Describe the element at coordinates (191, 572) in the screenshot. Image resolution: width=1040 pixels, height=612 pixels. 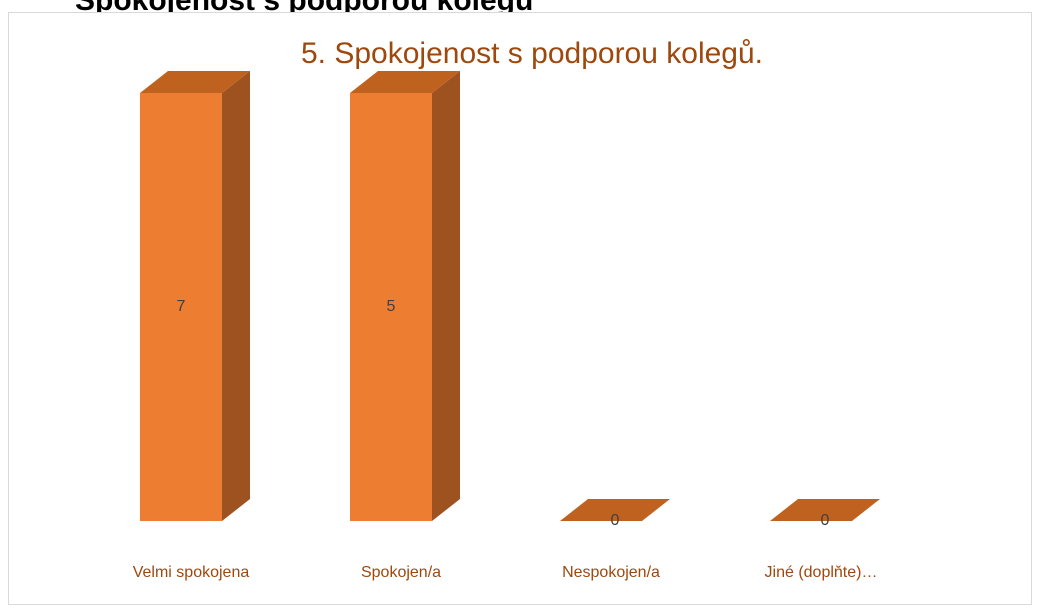
I see `x-tick-label: Velmi spokojena` at that location.